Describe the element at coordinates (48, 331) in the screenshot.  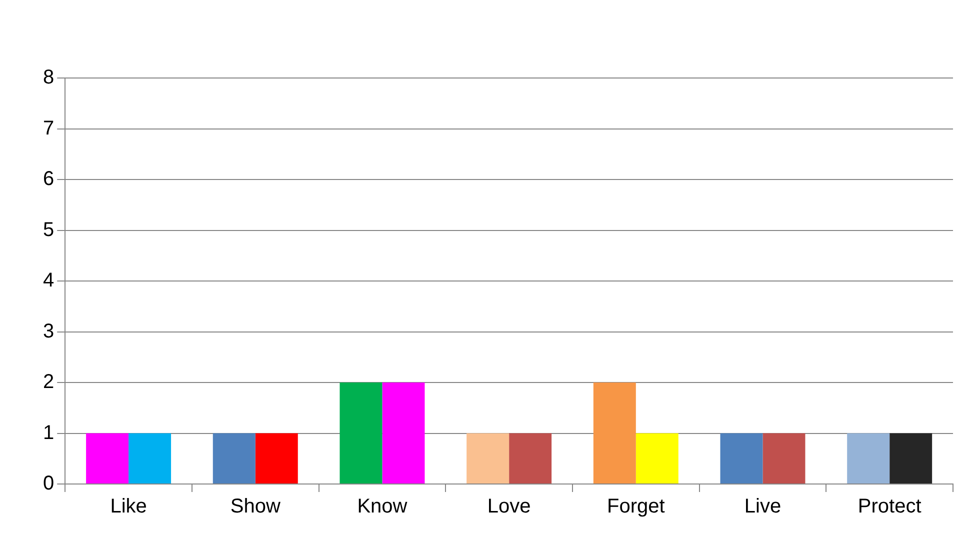
I see `y-tick-label: 3` at that location.